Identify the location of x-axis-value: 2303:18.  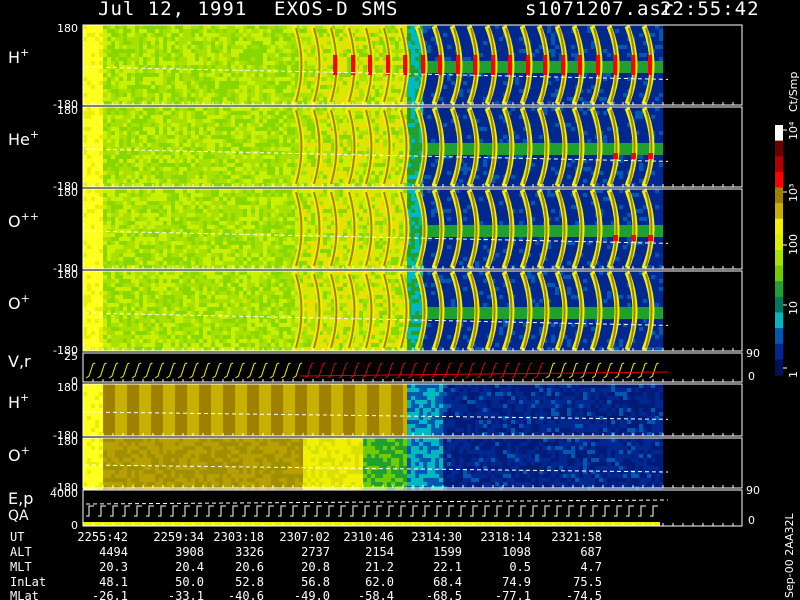
(238, 537).